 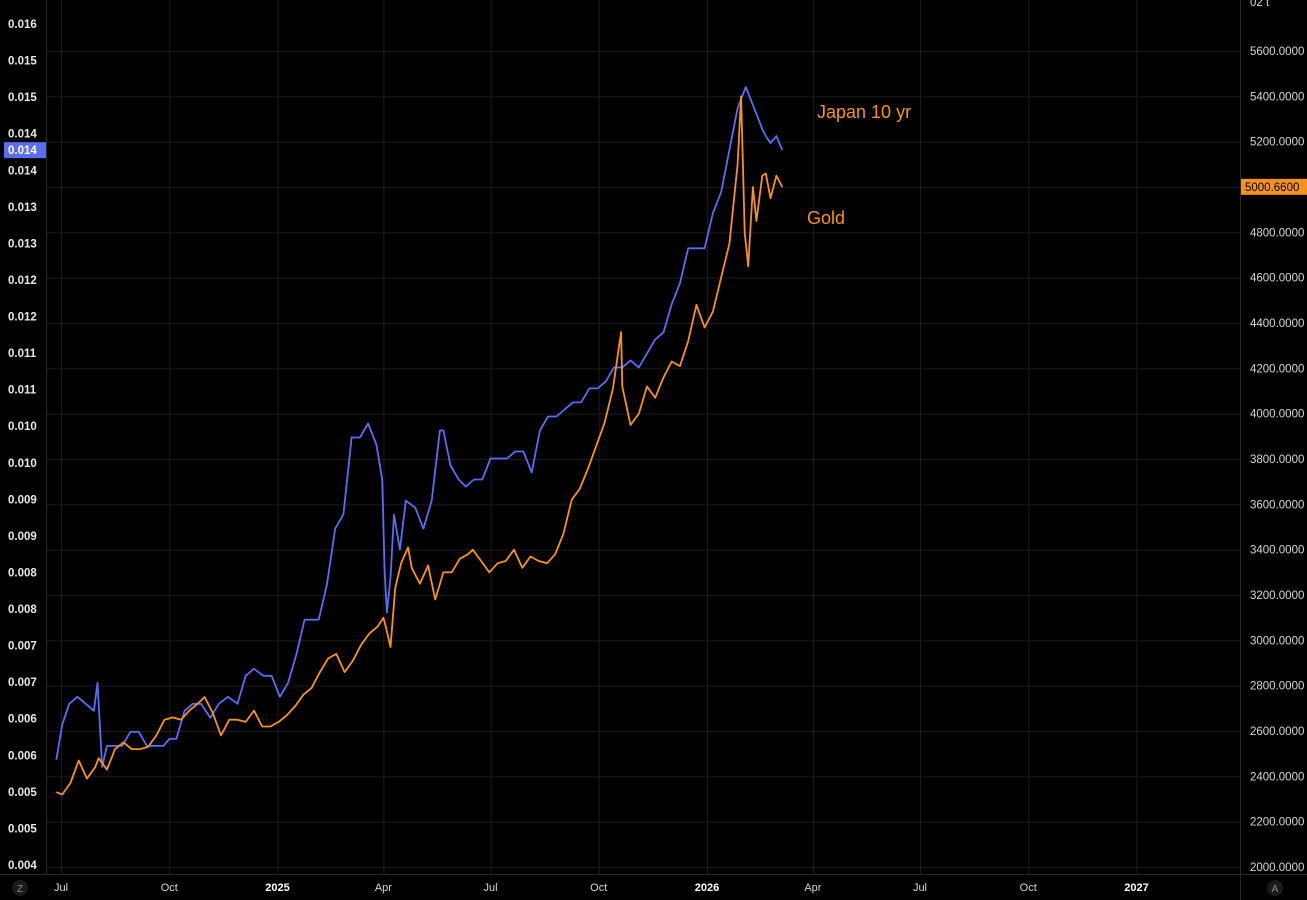 I want to click on right-axis-tick: 5600.0000, so click(x=1277, y=52).